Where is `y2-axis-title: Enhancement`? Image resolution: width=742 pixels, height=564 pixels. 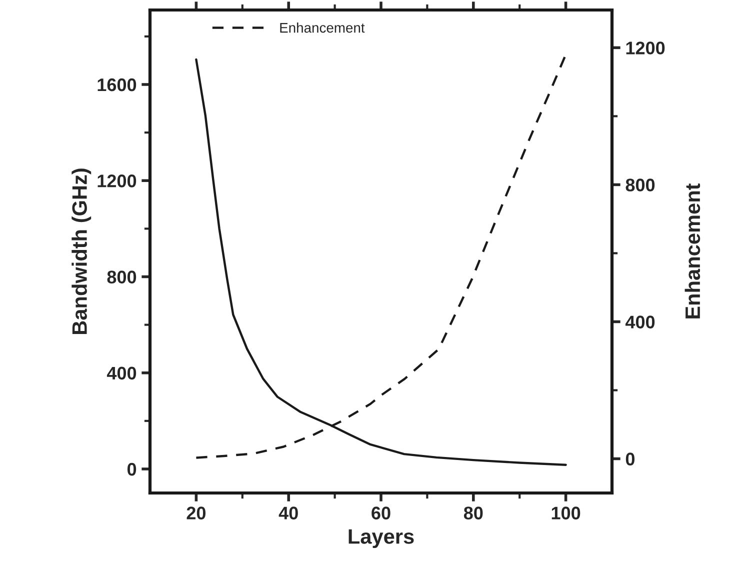
y2-axis-title: Enhancement is located at coordinates (692, 250).